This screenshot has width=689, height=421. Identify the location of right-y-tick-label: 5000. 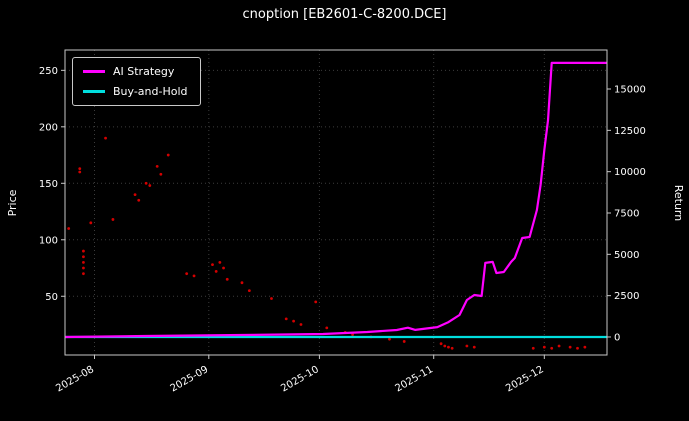
(626, 255).